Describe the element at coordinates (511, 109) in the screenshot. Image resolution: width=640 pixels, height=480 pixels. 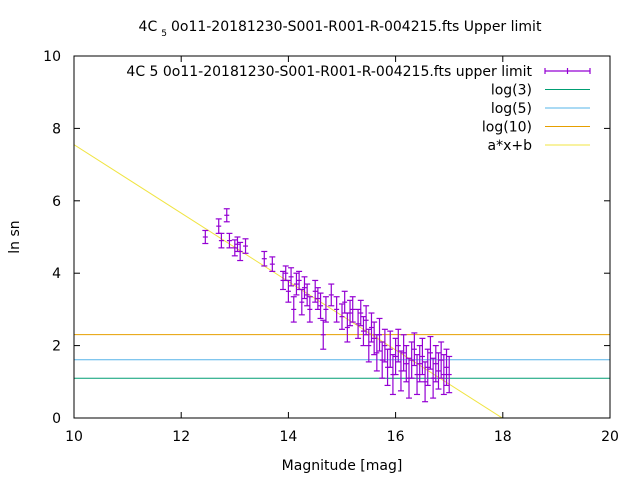
I see `legend-label: log(5)` at that location.